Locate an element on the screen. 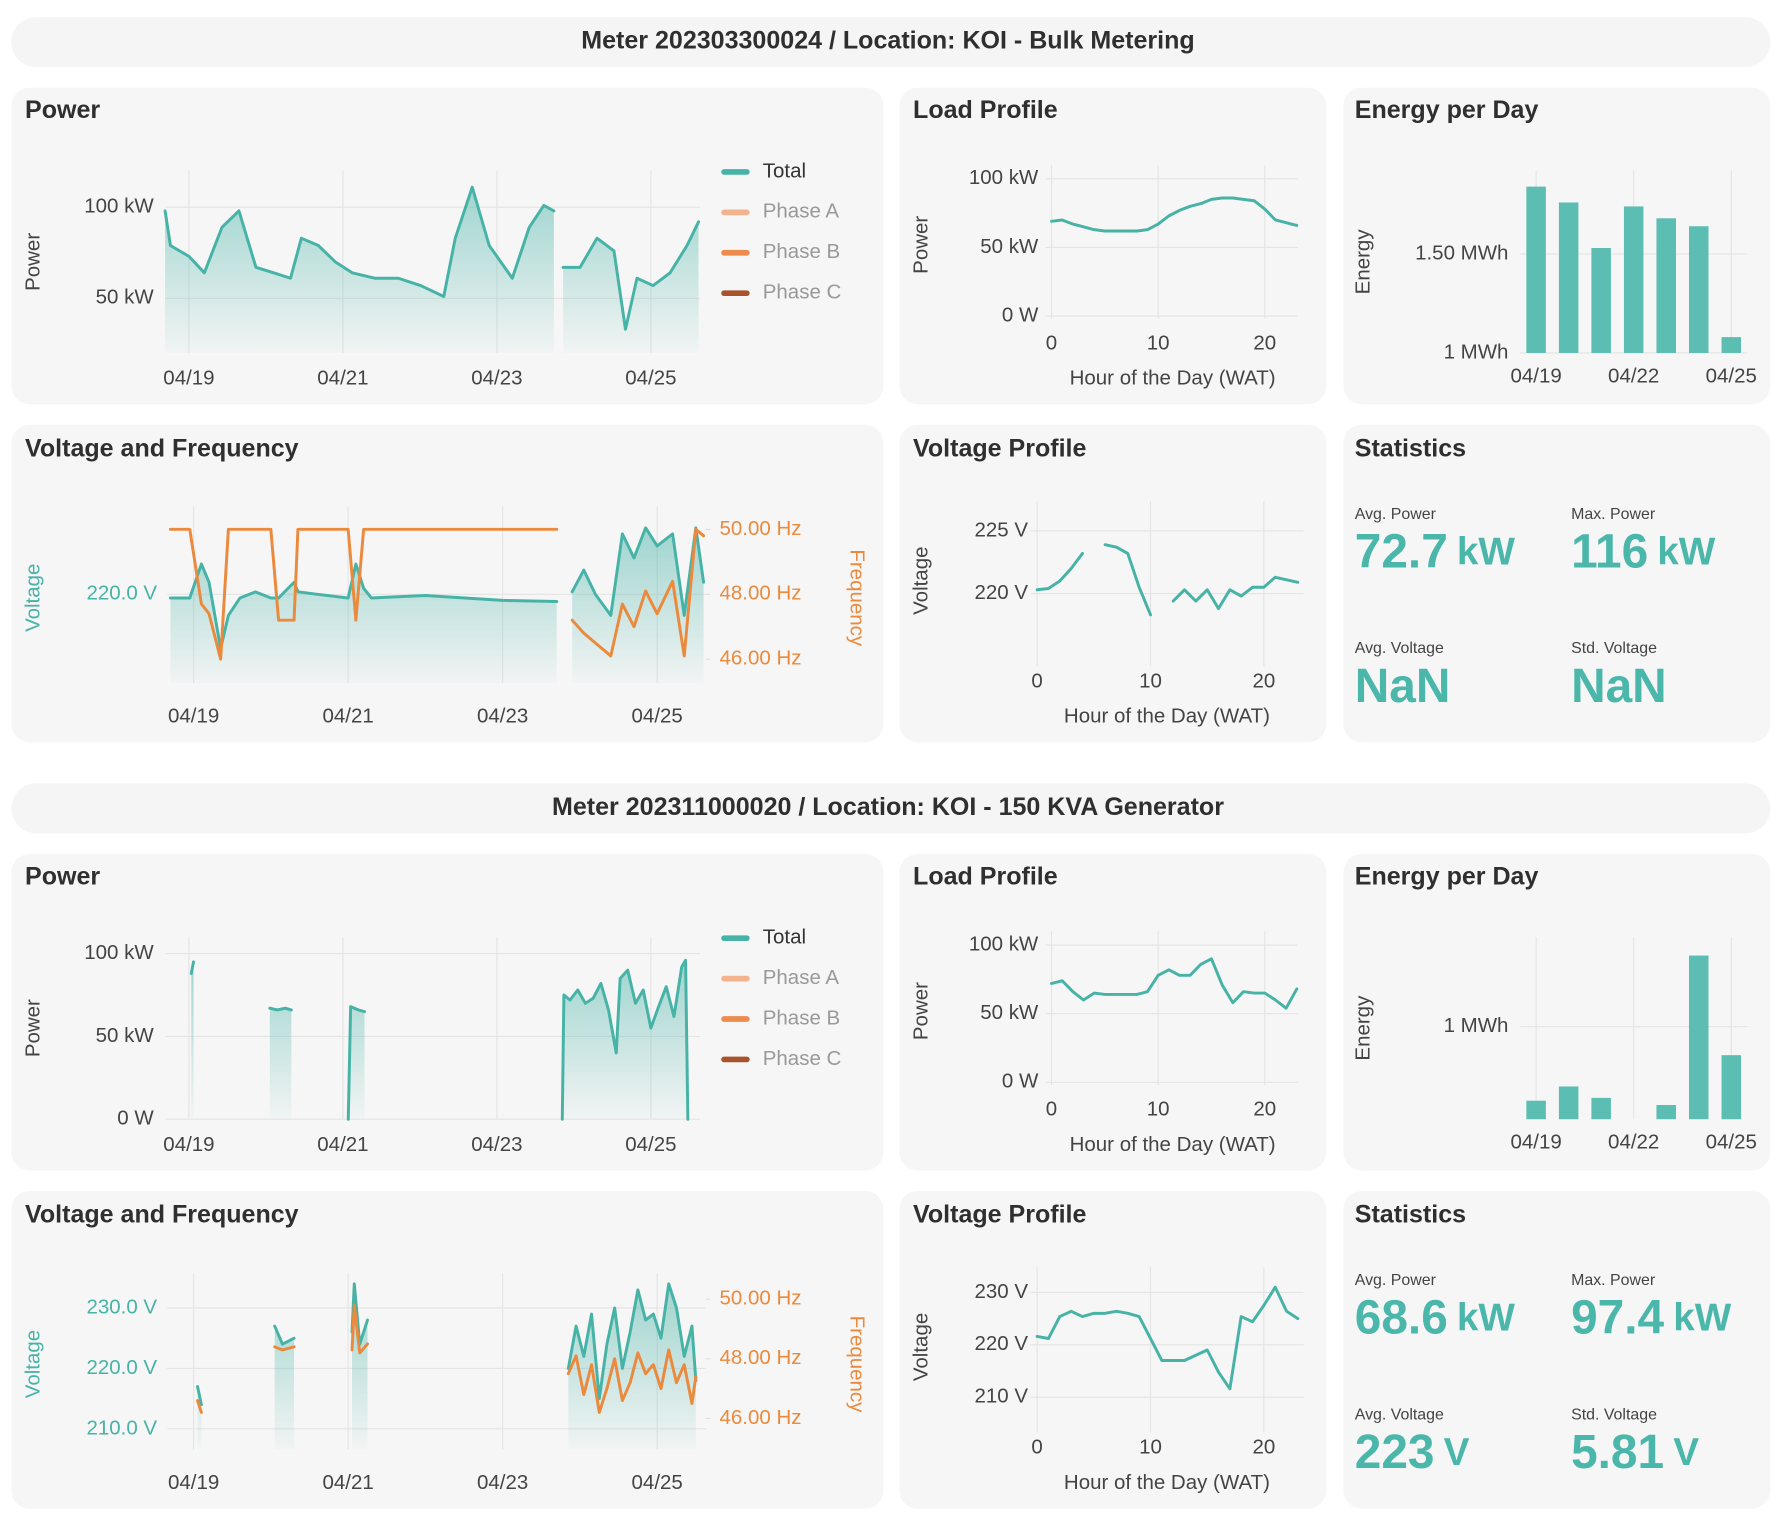 This screenshot has width=1776, height=1520. meter-header is located at coordinates (891, 808).